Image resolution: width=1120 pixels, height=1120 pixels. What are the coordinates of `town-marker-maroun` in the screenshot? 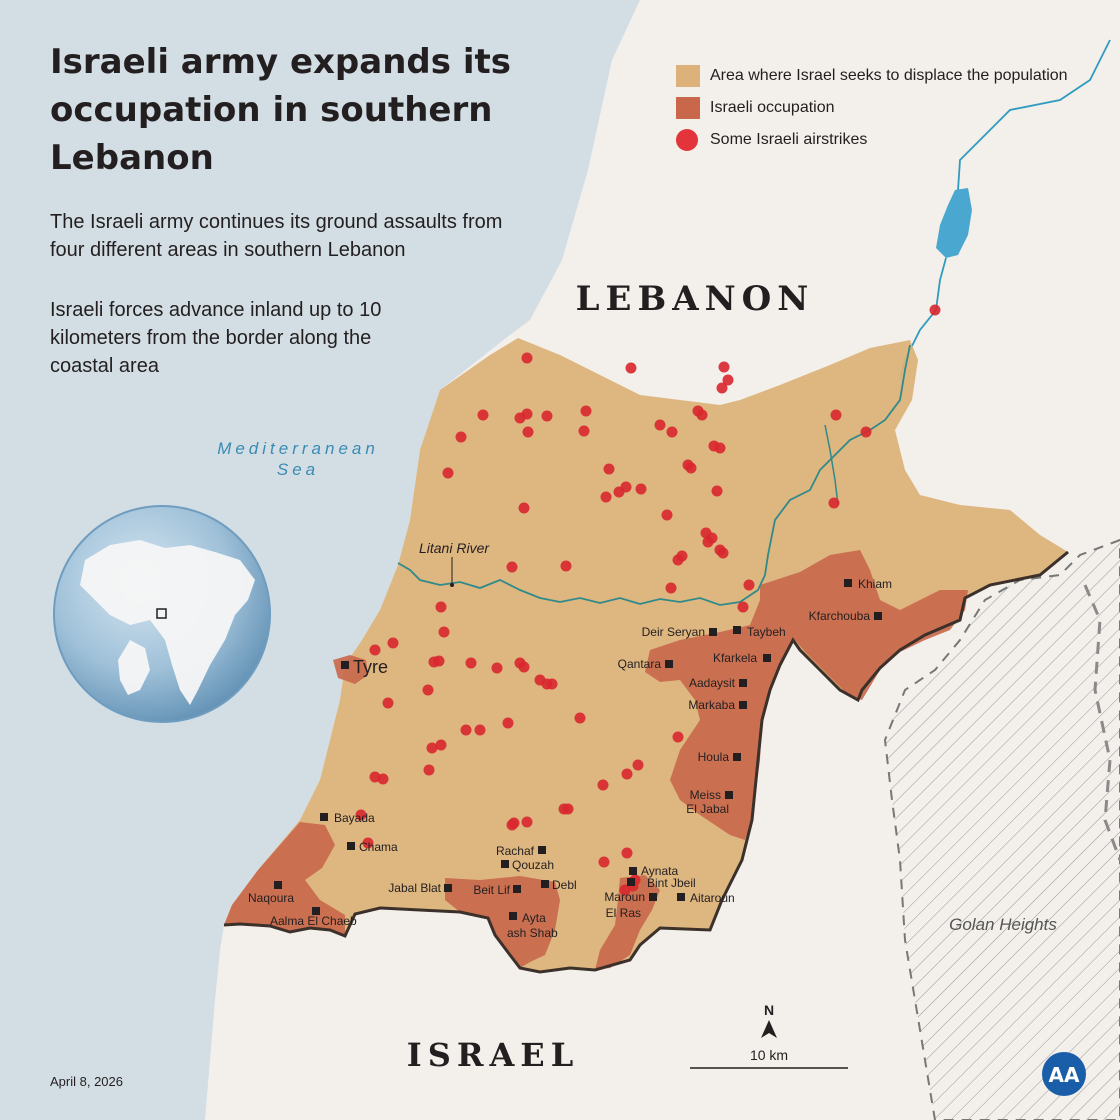 It's located at (653, 897).